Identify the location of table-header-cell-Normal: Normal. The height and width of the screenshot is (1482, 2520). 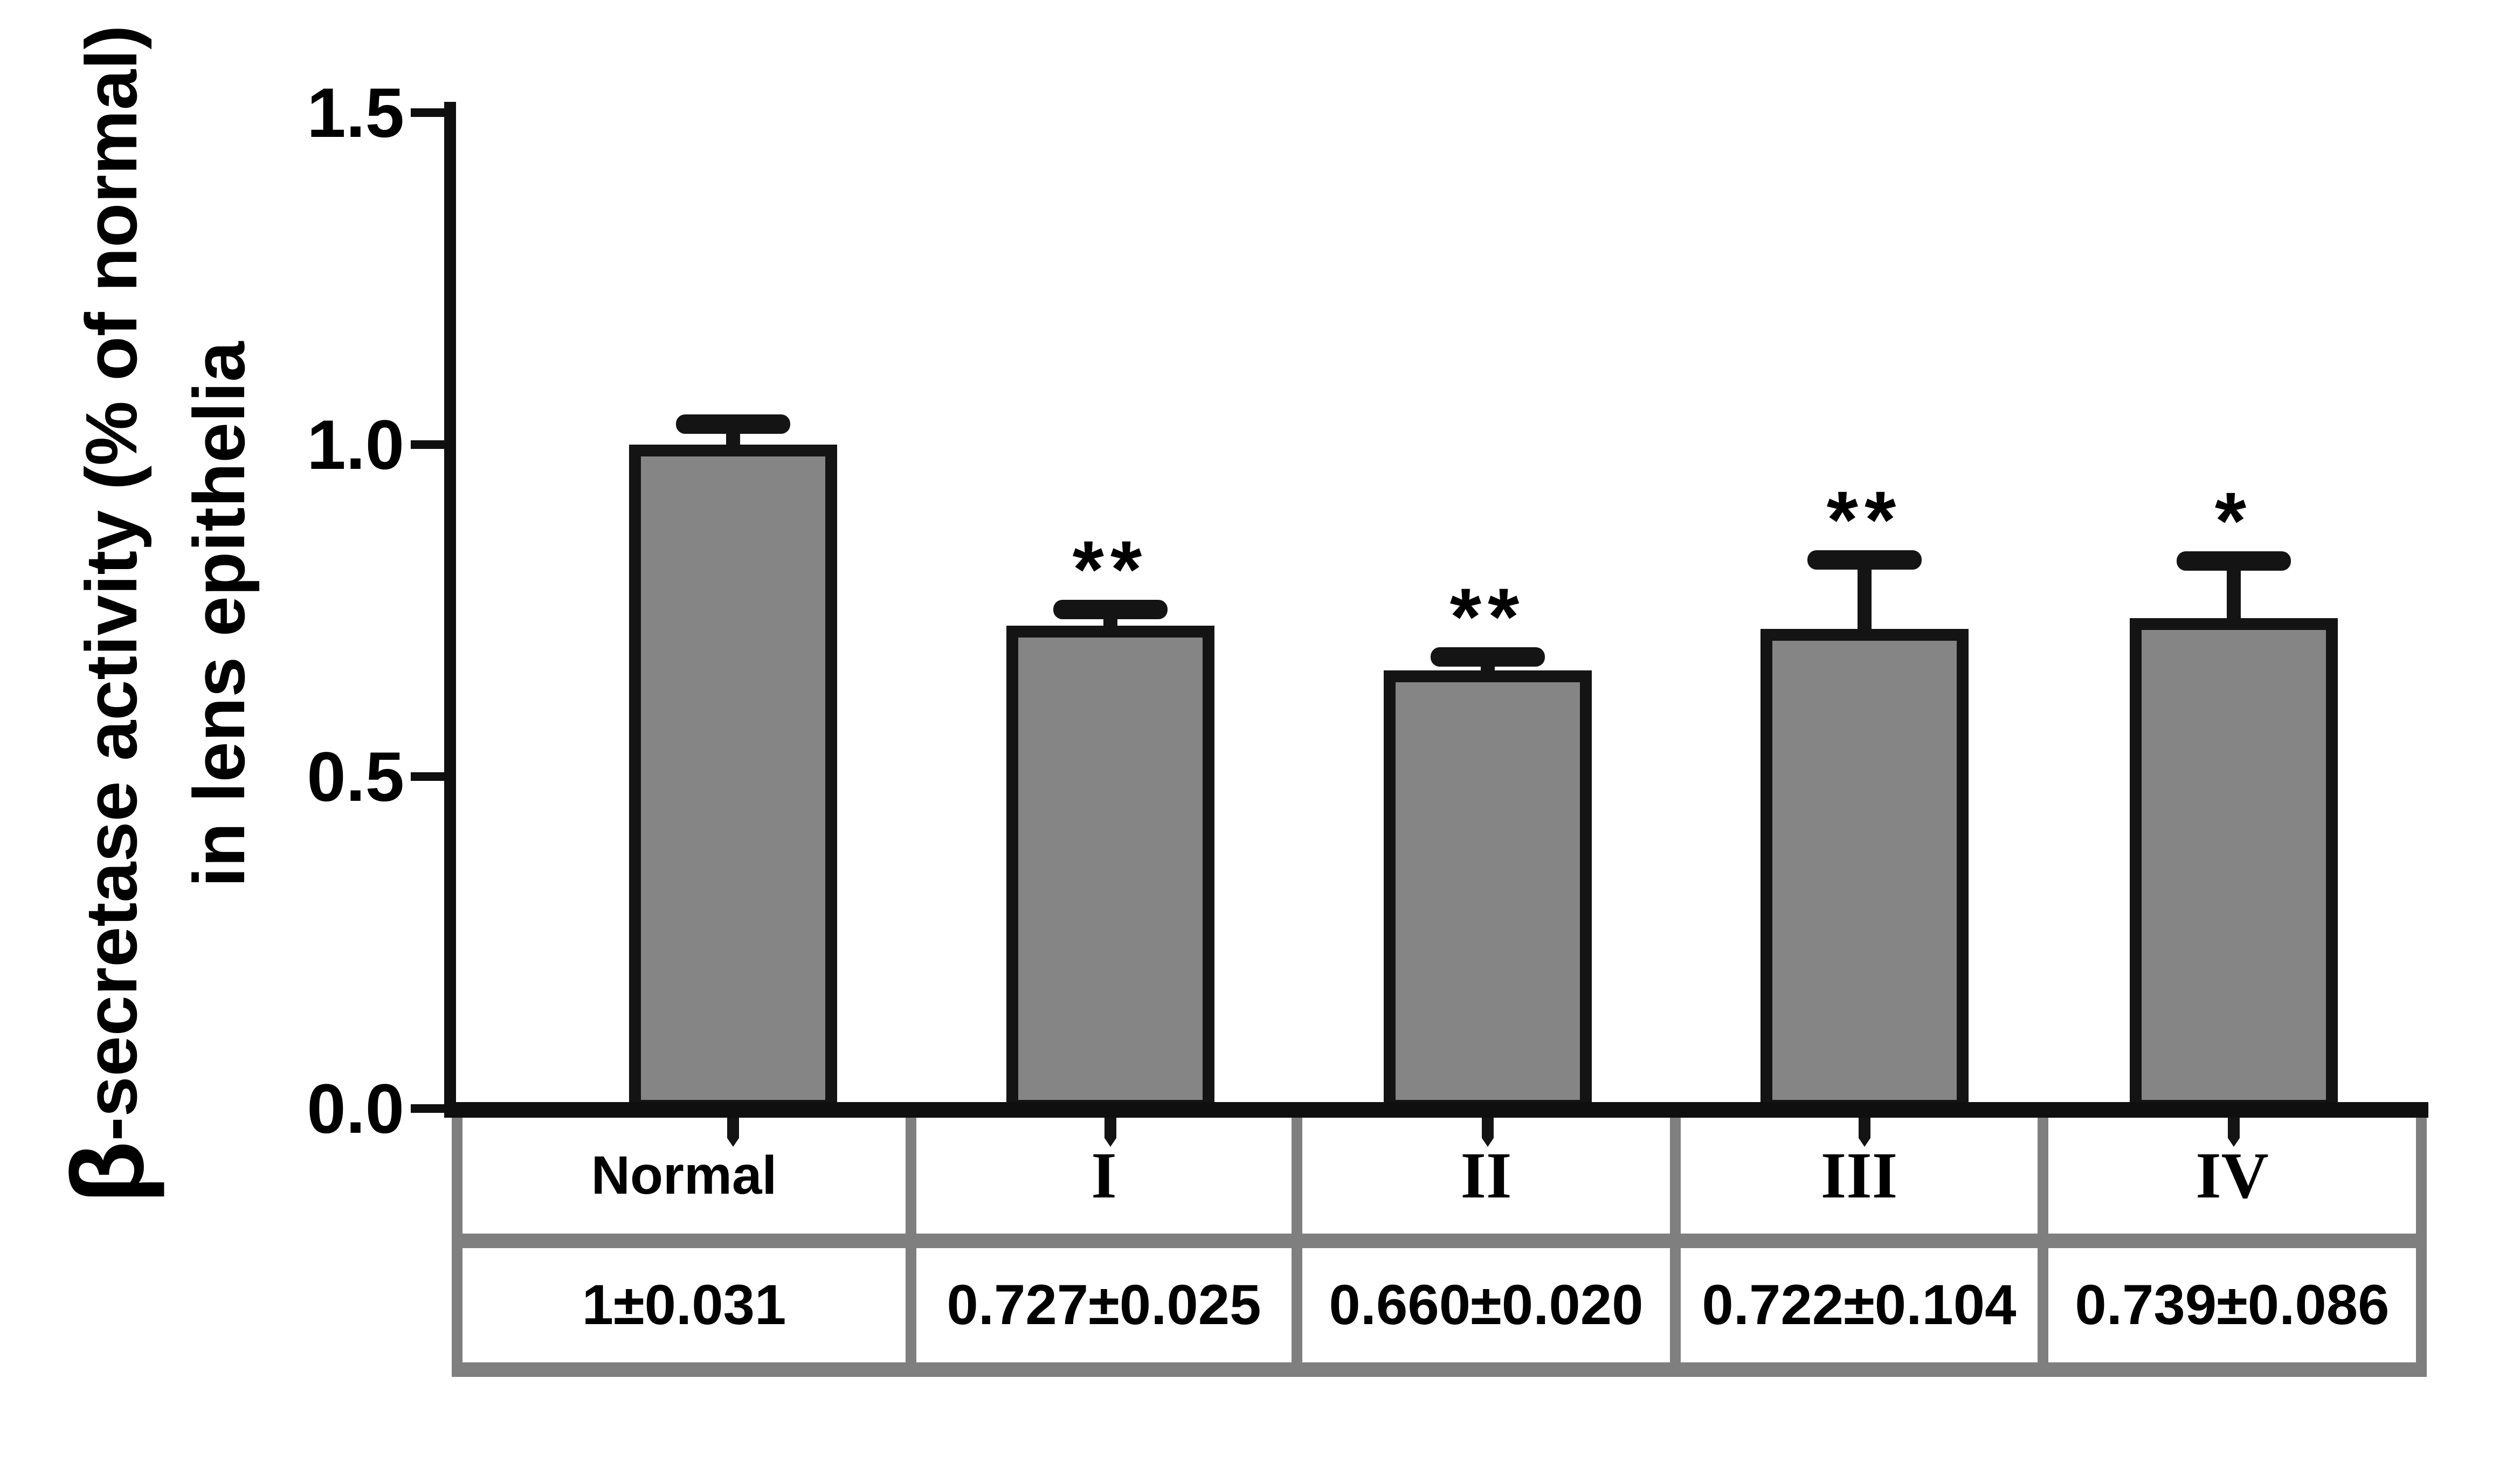
(684, 1176).